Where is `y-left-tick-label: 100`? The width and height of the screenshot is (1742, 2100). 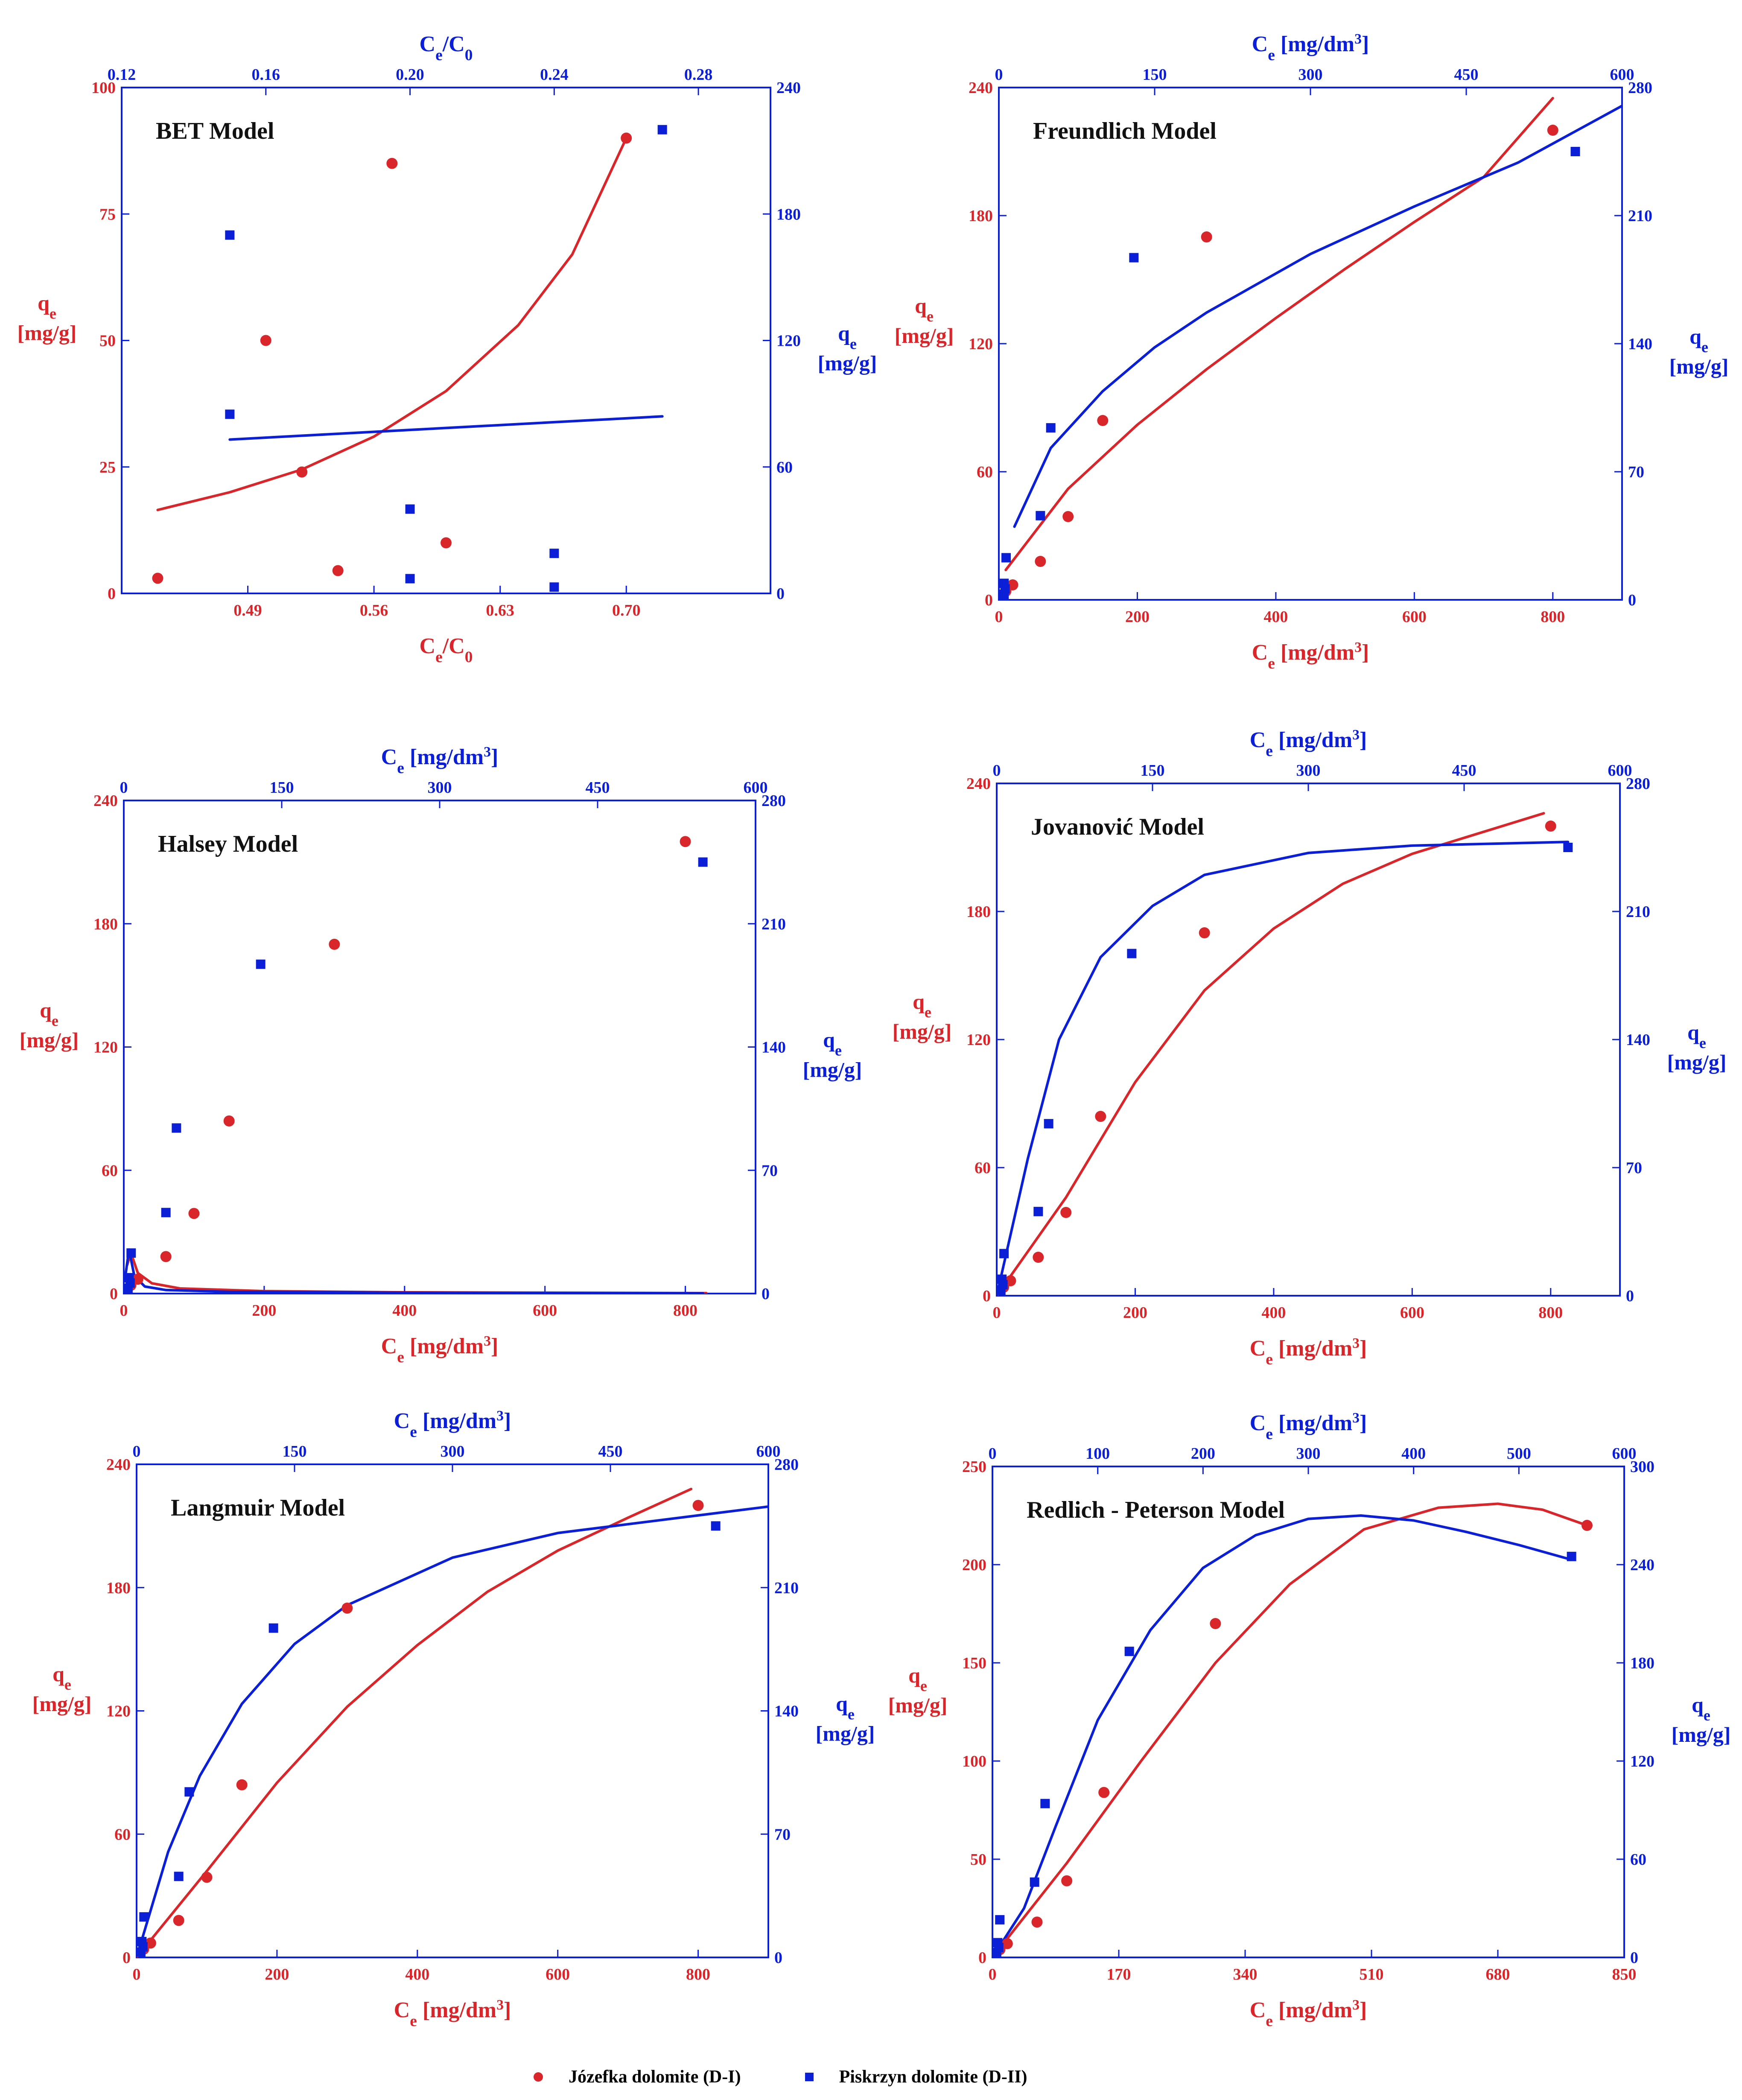
y-left-tick-label: 100 is located at coordinates (974, 1761).